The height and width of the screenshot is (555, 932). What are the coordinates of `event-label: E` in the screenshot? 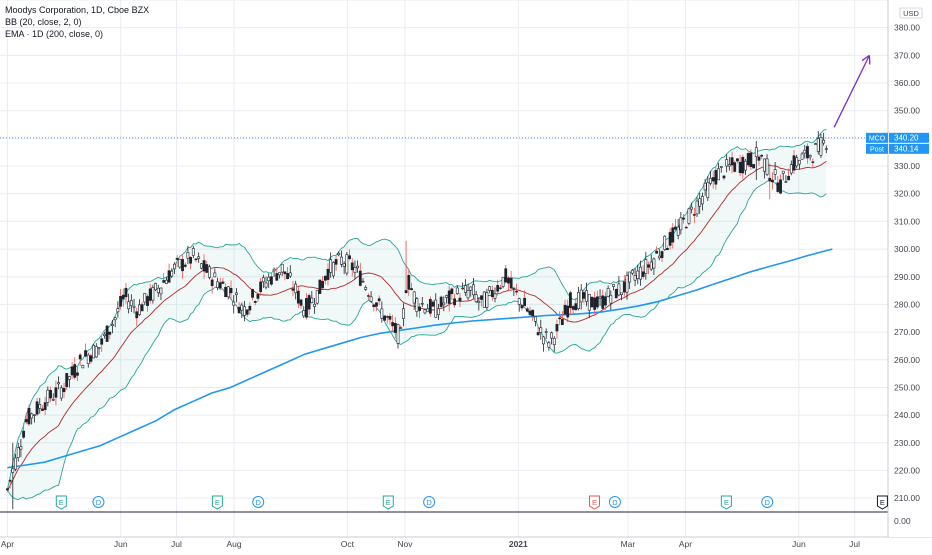 It's located at (217, 502).